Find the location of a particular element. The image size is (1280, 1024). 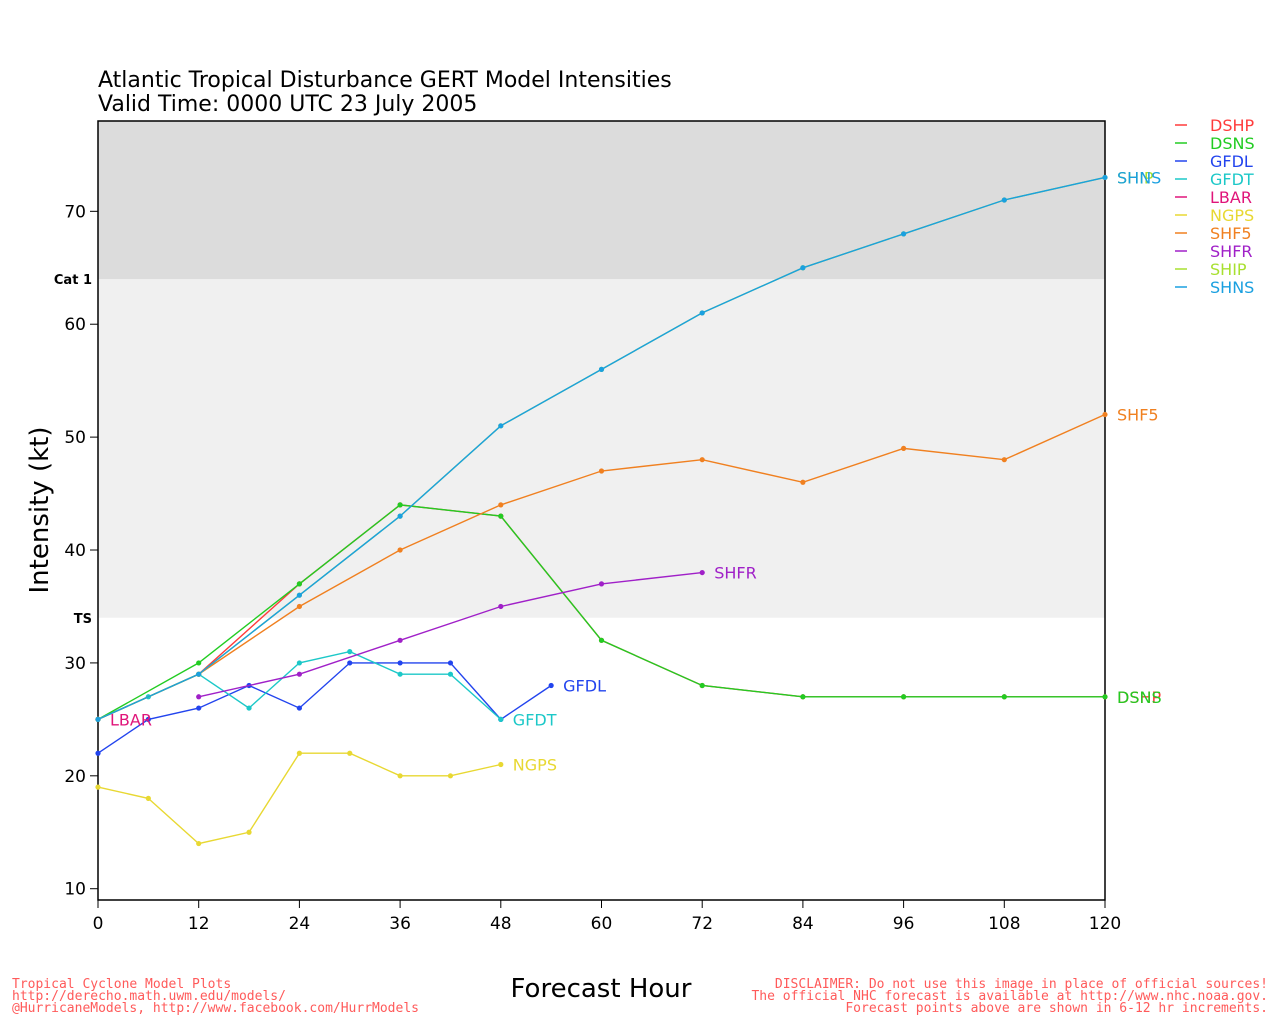

legend-label-shfr: SHFR is located at coordinates (1231, 251).